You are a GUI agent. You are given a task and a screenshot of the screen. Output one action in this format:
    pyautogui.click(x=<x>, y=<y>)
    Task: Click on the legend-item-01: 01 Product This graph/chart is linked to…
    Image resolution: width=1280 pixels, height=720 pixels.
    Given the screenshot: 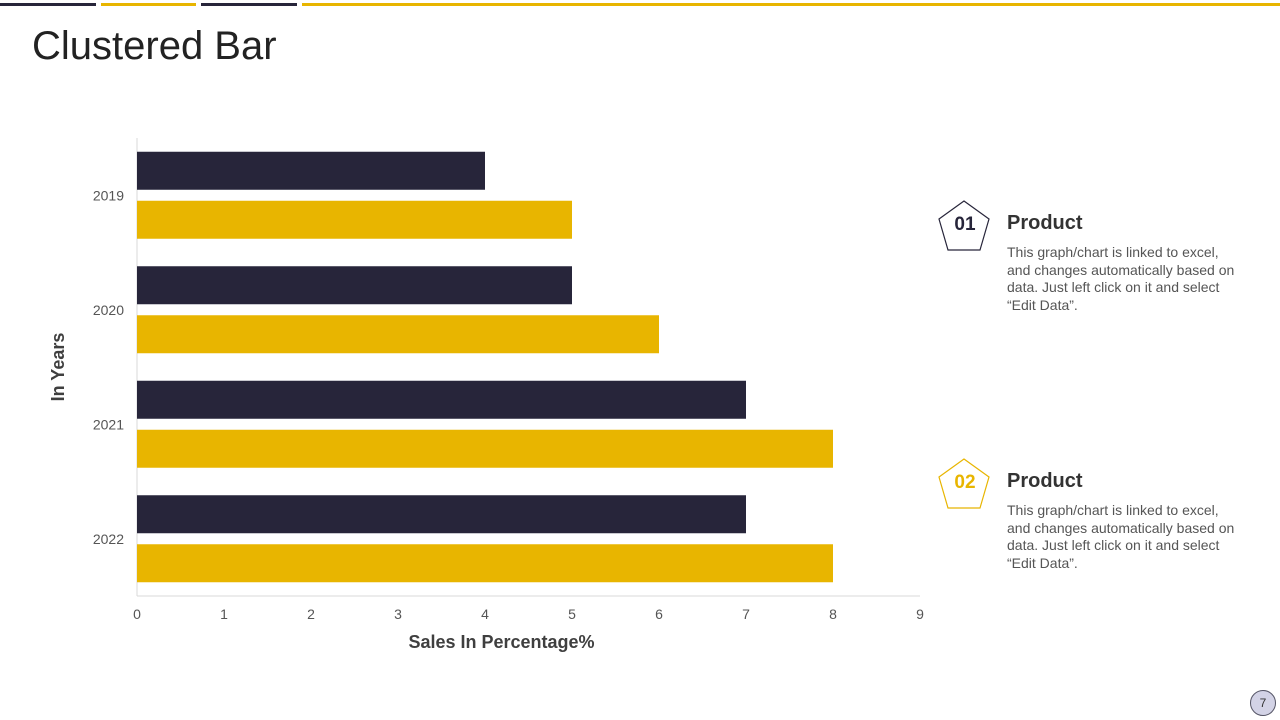 What is the action you would take?
    pyautogui.click(x=1098, y=265)
    